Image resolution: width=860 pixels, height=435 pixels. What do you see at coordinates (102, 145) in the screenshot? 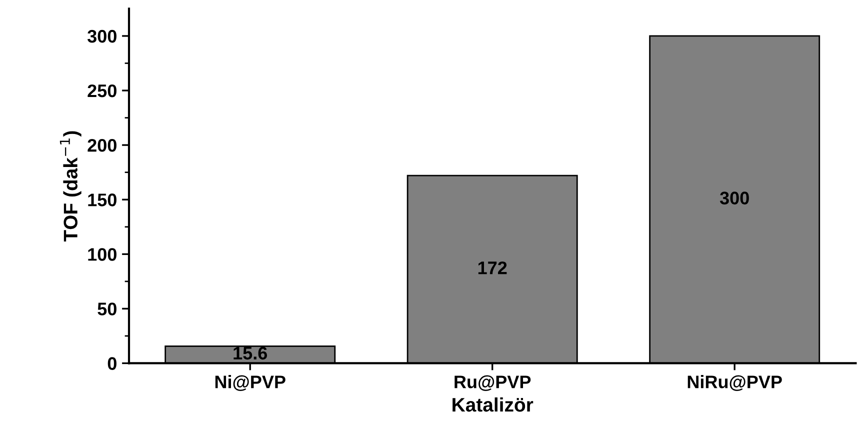
I see `y-tick-label: 200` at bounding box center [102, 145].